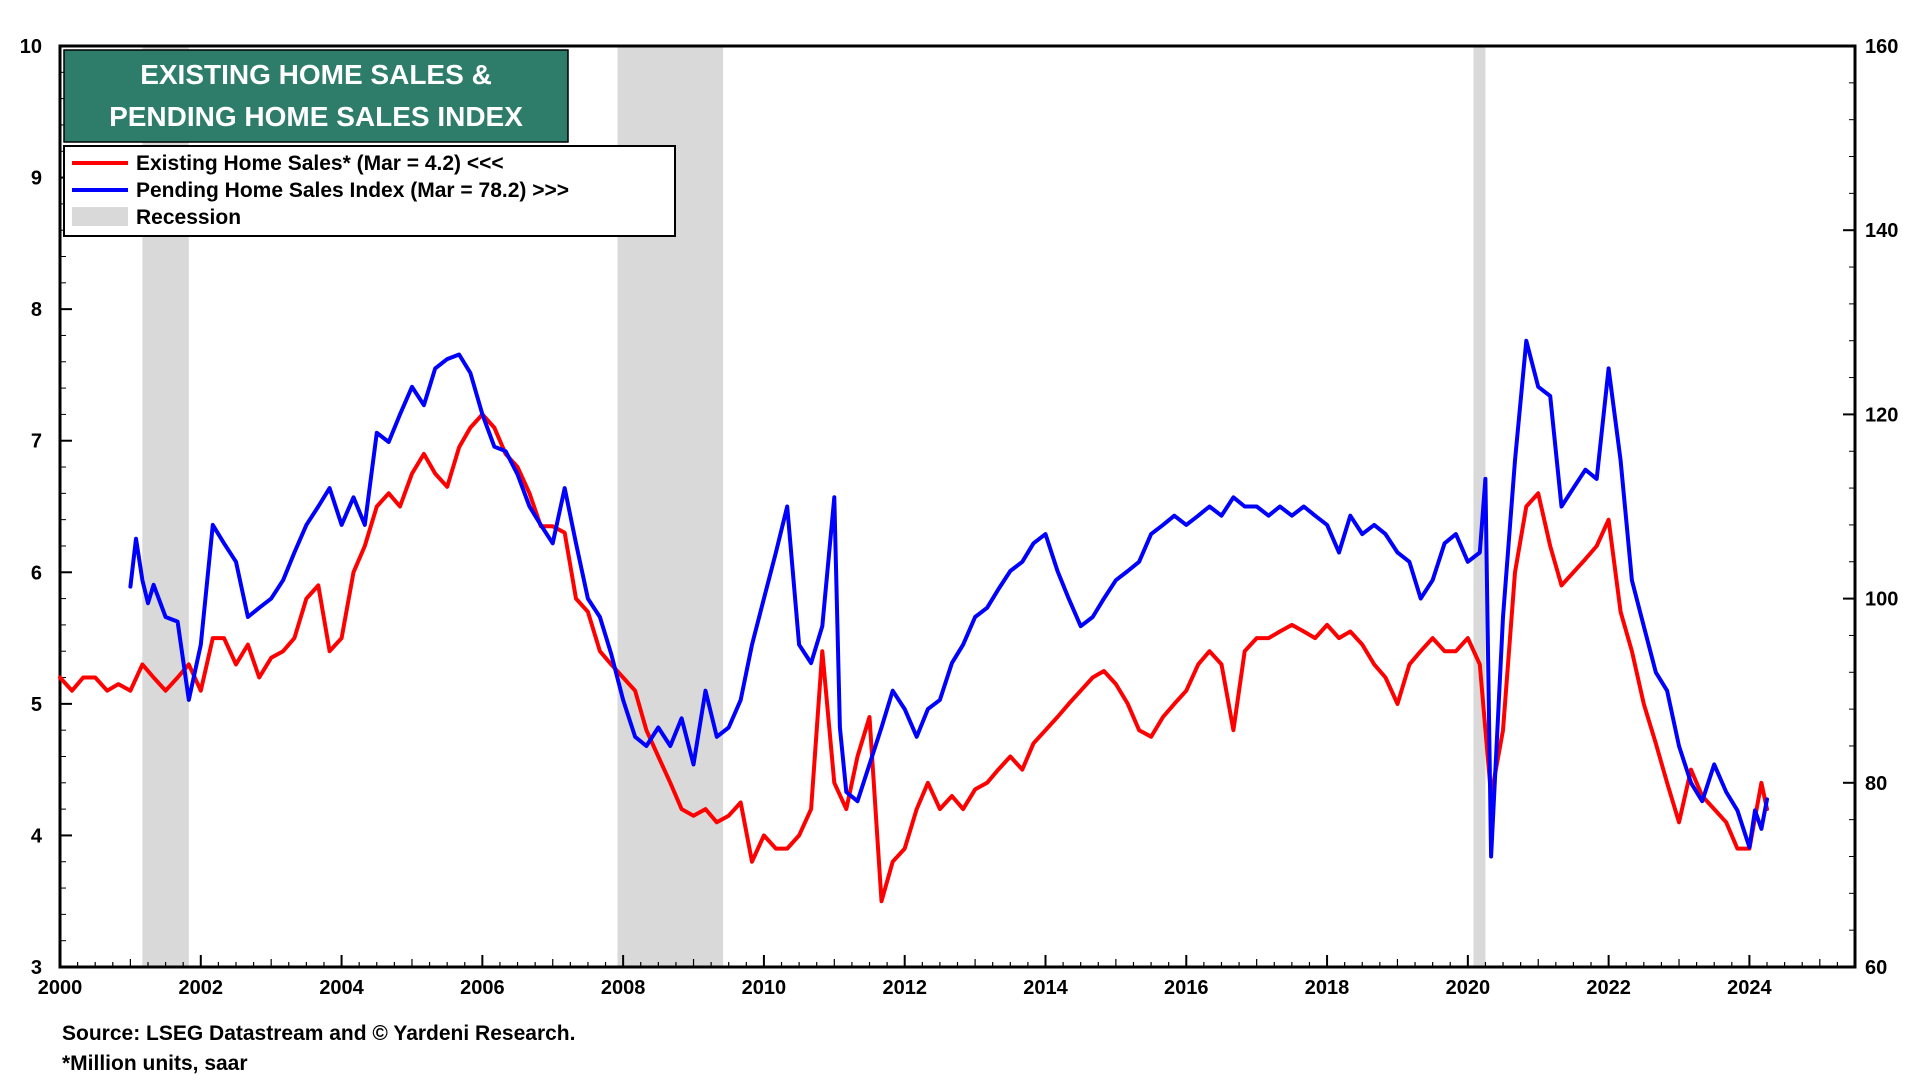 The height and width of the screenshot is (1085, 1920). I want to click on x-tick-label: 2014, so click(1045, 988).